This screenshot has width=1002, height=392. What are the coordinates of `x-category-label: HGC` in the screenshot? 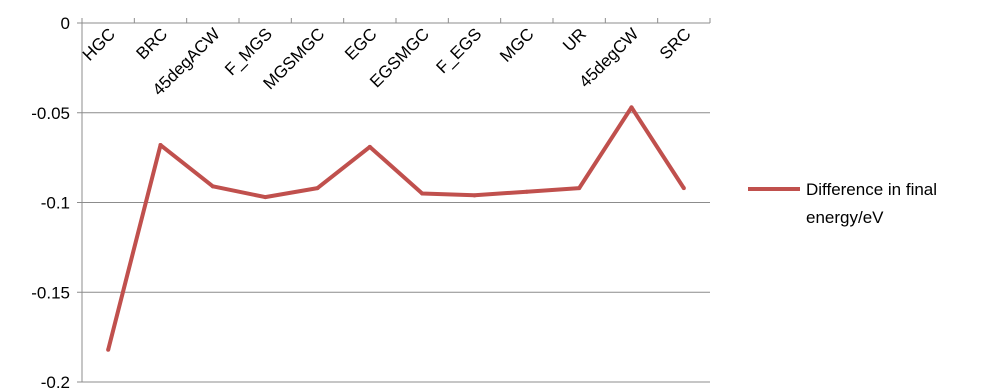 It's located at (99, 44).